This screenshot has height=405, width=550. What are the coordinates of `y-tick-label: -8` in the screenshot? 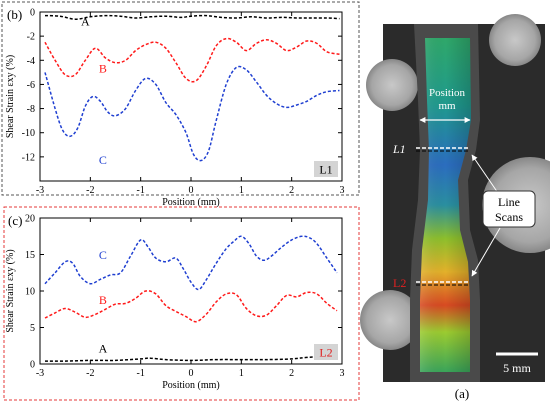 It's located at (31, 109).